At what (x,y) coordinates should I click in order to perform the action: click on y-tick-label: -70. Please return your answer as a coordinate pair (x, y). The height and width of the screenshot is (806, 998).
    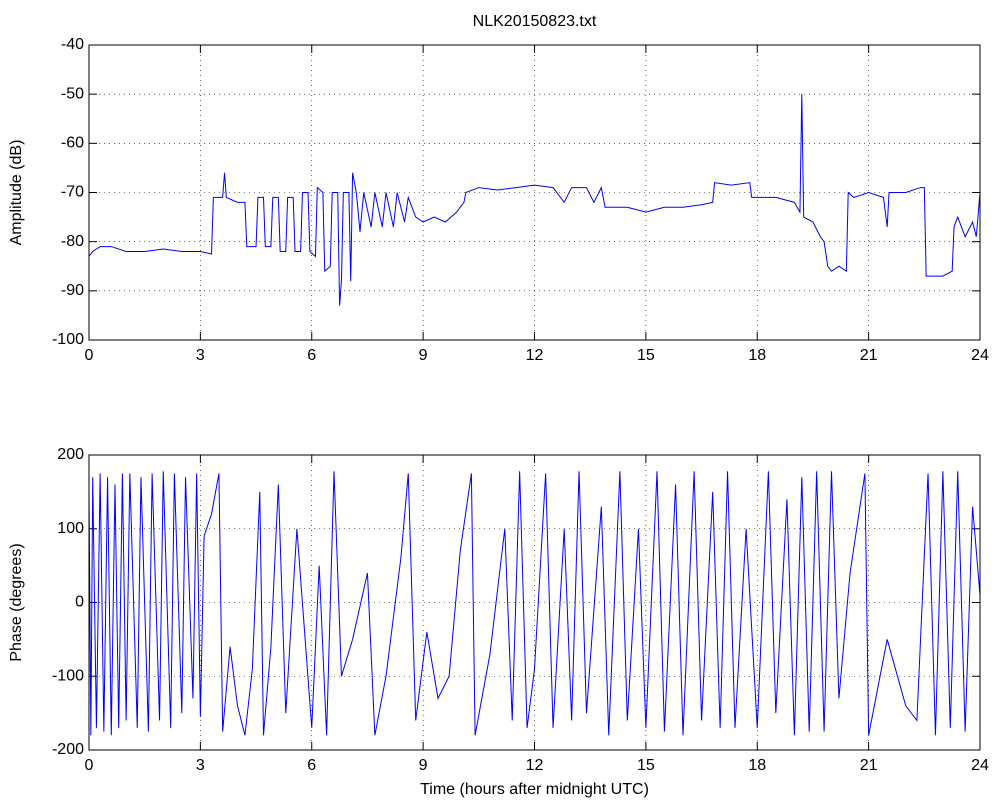
    Looking at the image, I should click on (72, 192).